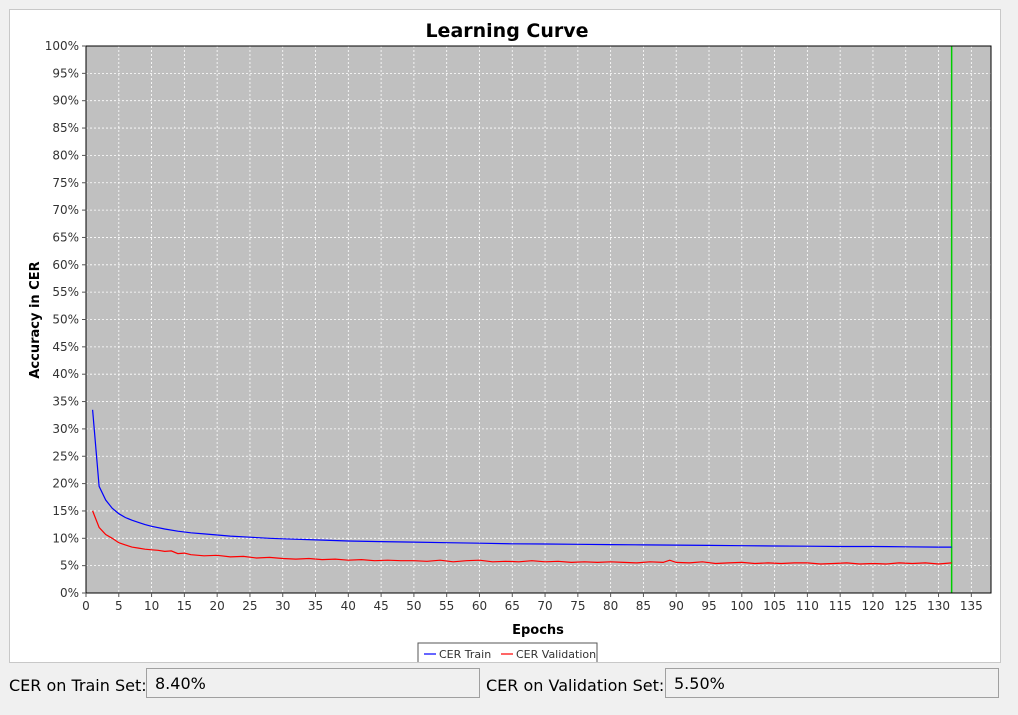  I want to click on x-tick-label: 130, so click(938, 606).